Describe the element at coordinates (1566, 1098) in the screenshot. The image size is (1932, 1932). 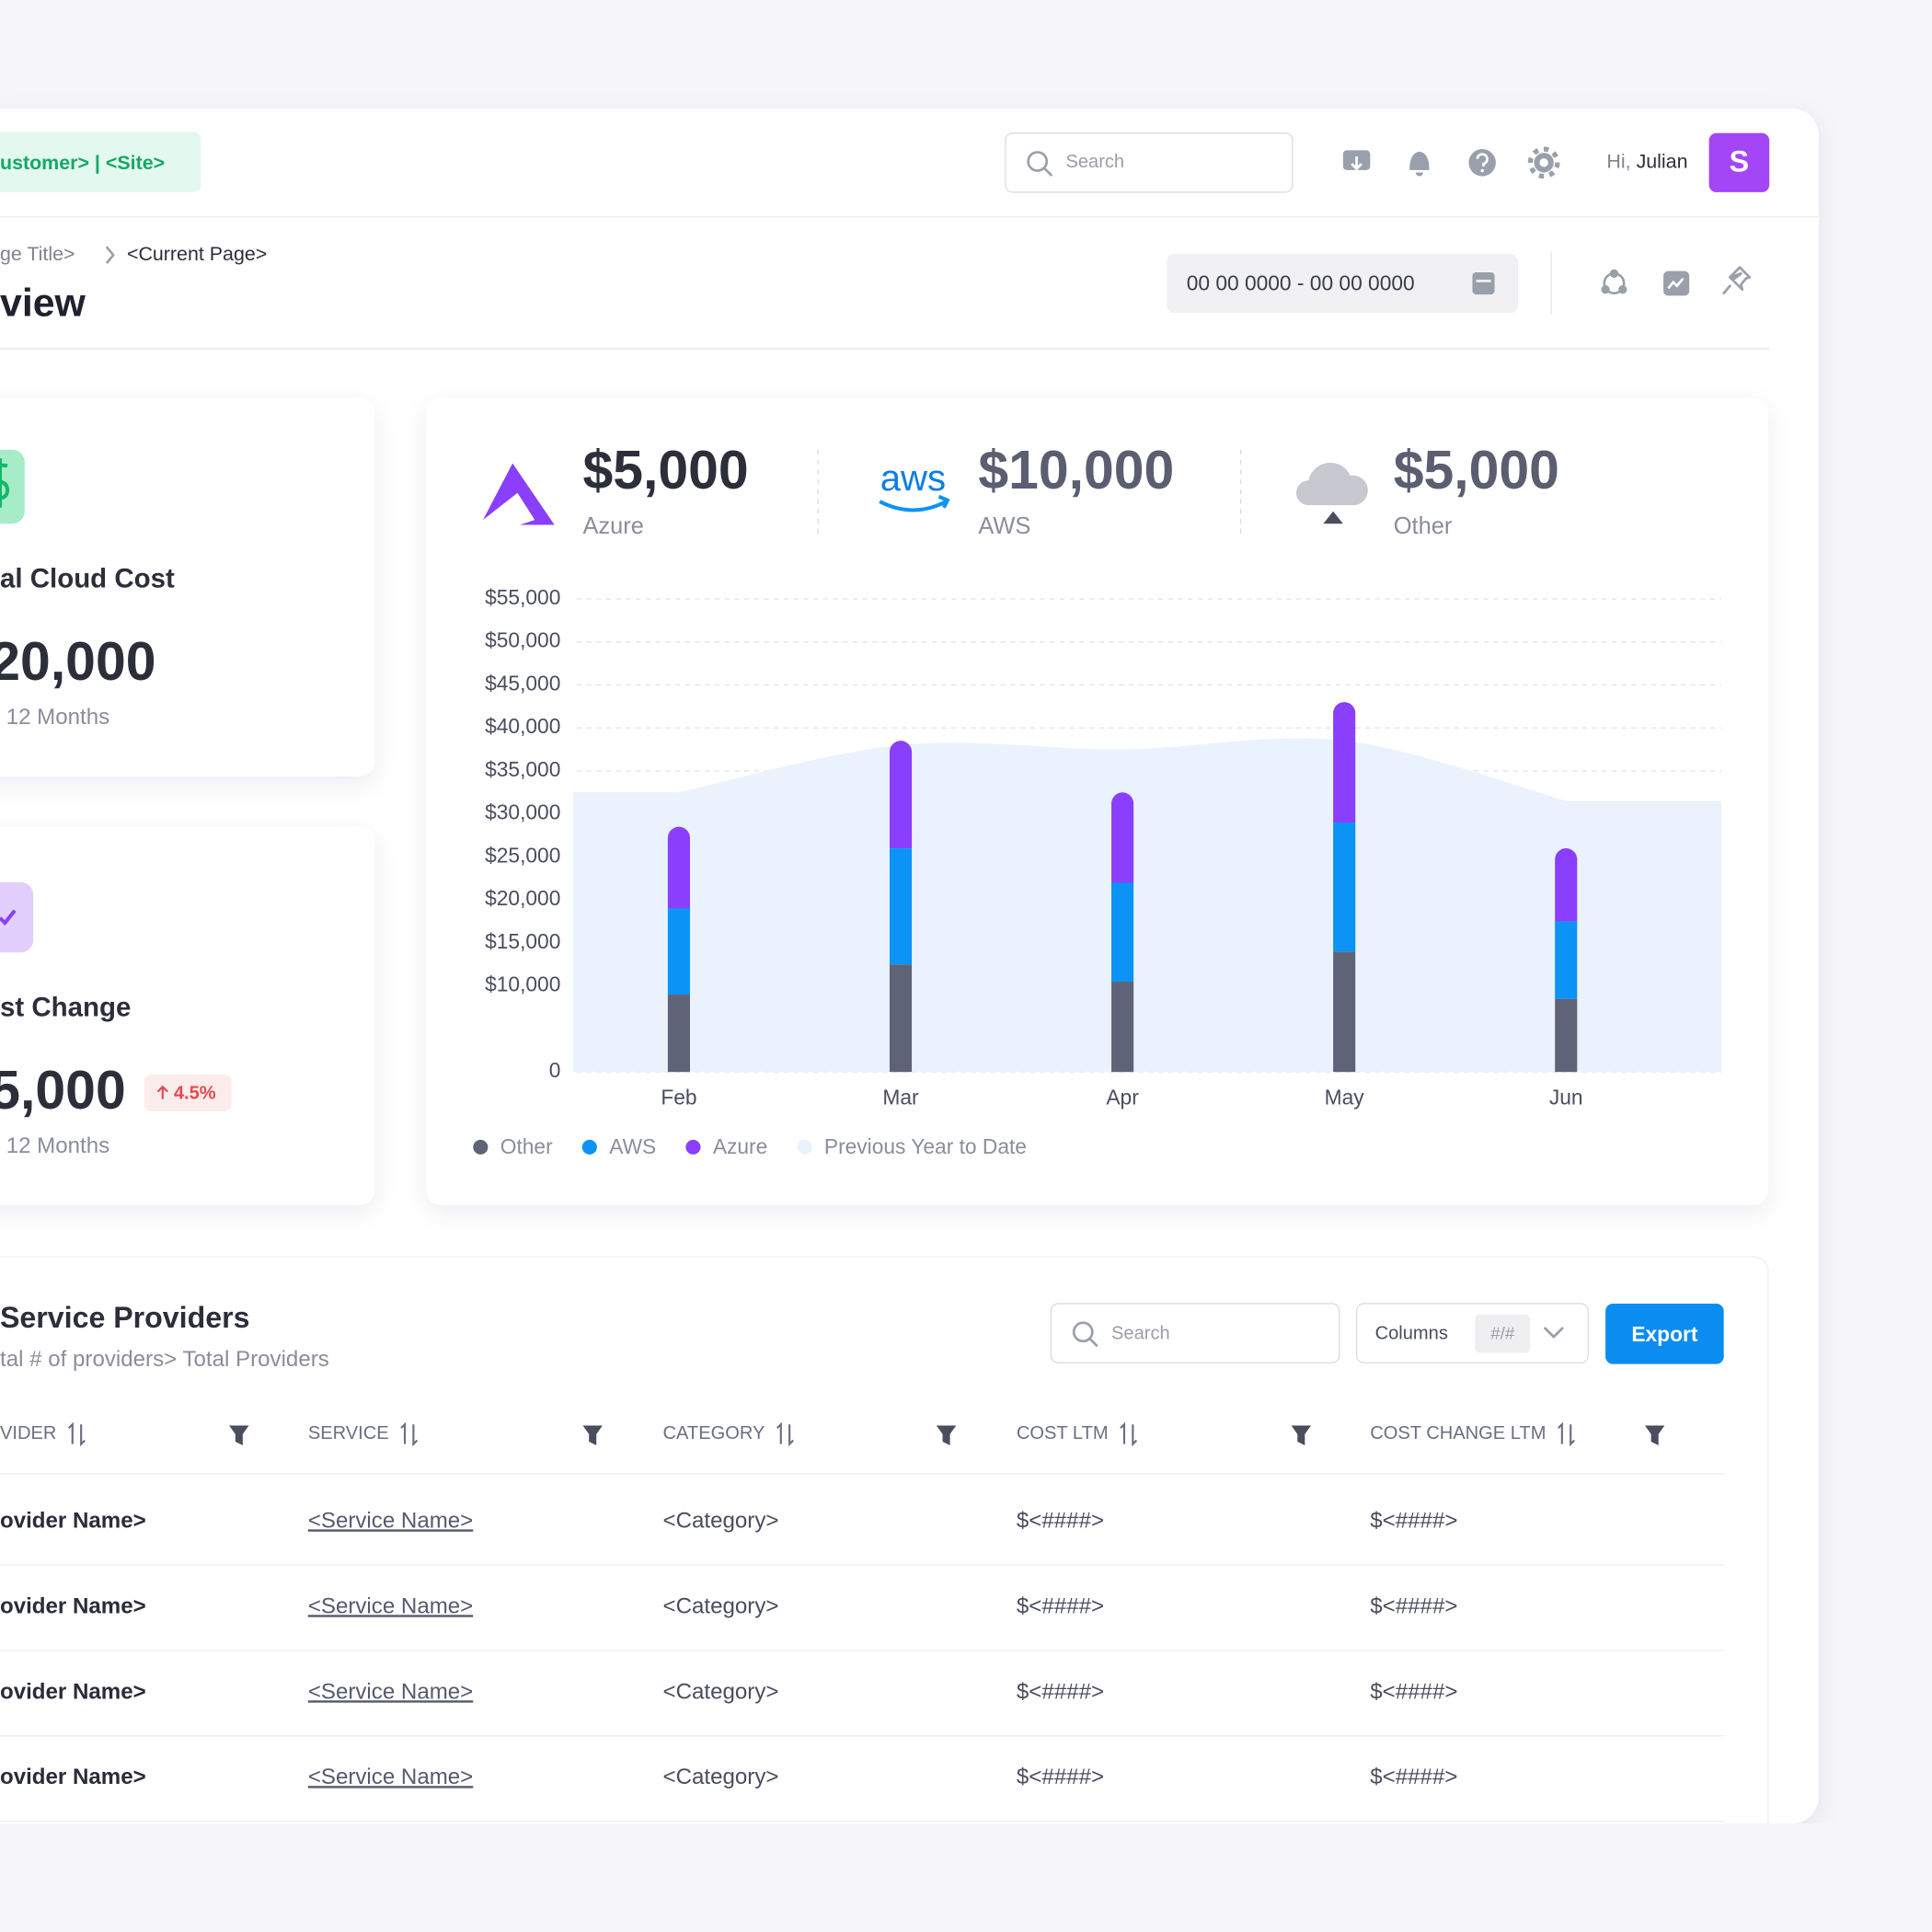
I see `x-tick-label: Jun` at that location.